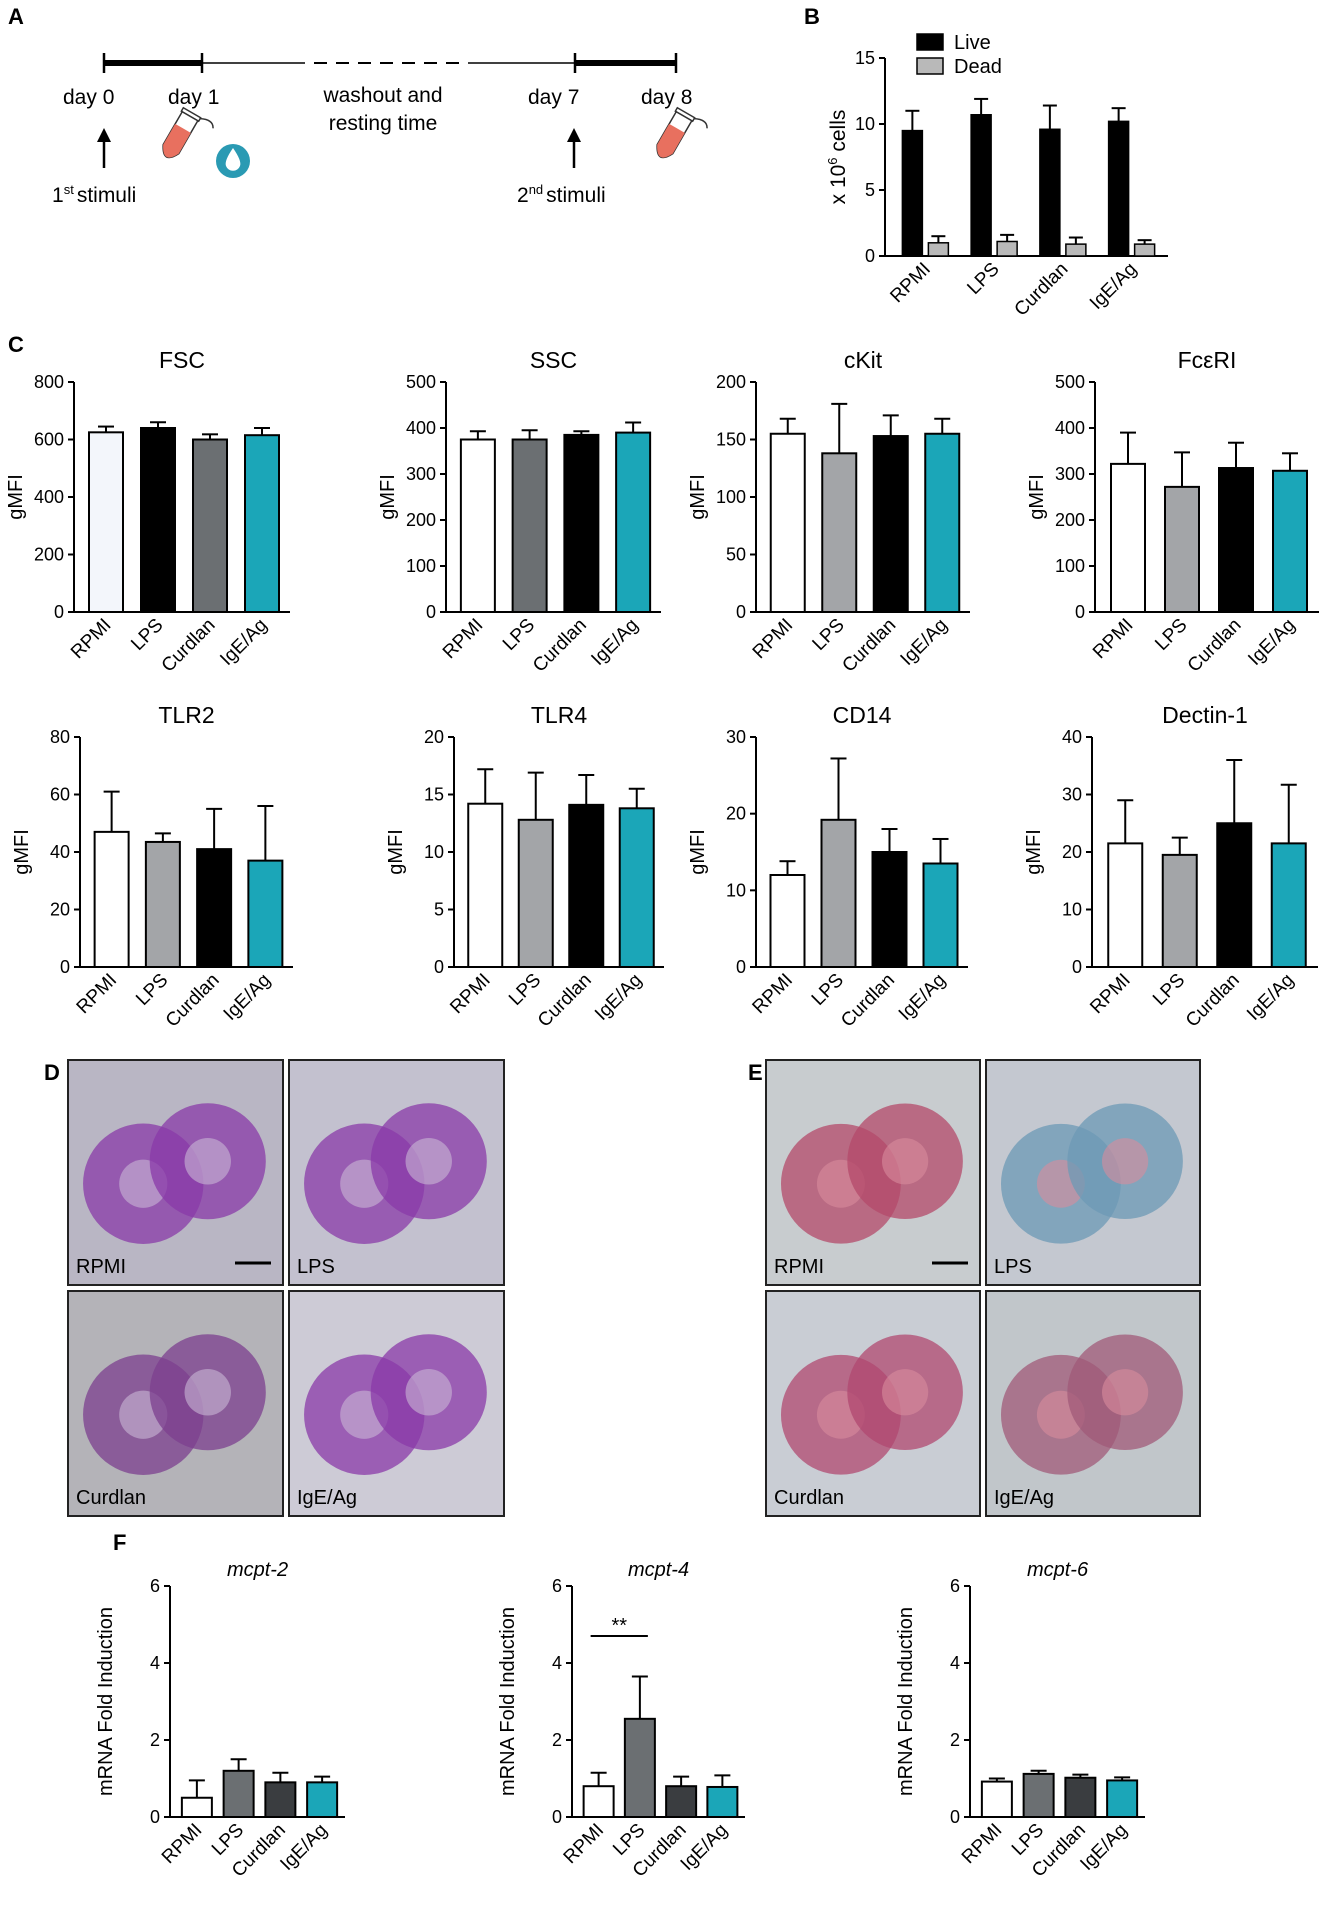 The width and height of the screenshot is (1337, 1930). Describe the element at coordinates (1070, 382) in the screenshot. I see `y-tick-label: 500` at that location.